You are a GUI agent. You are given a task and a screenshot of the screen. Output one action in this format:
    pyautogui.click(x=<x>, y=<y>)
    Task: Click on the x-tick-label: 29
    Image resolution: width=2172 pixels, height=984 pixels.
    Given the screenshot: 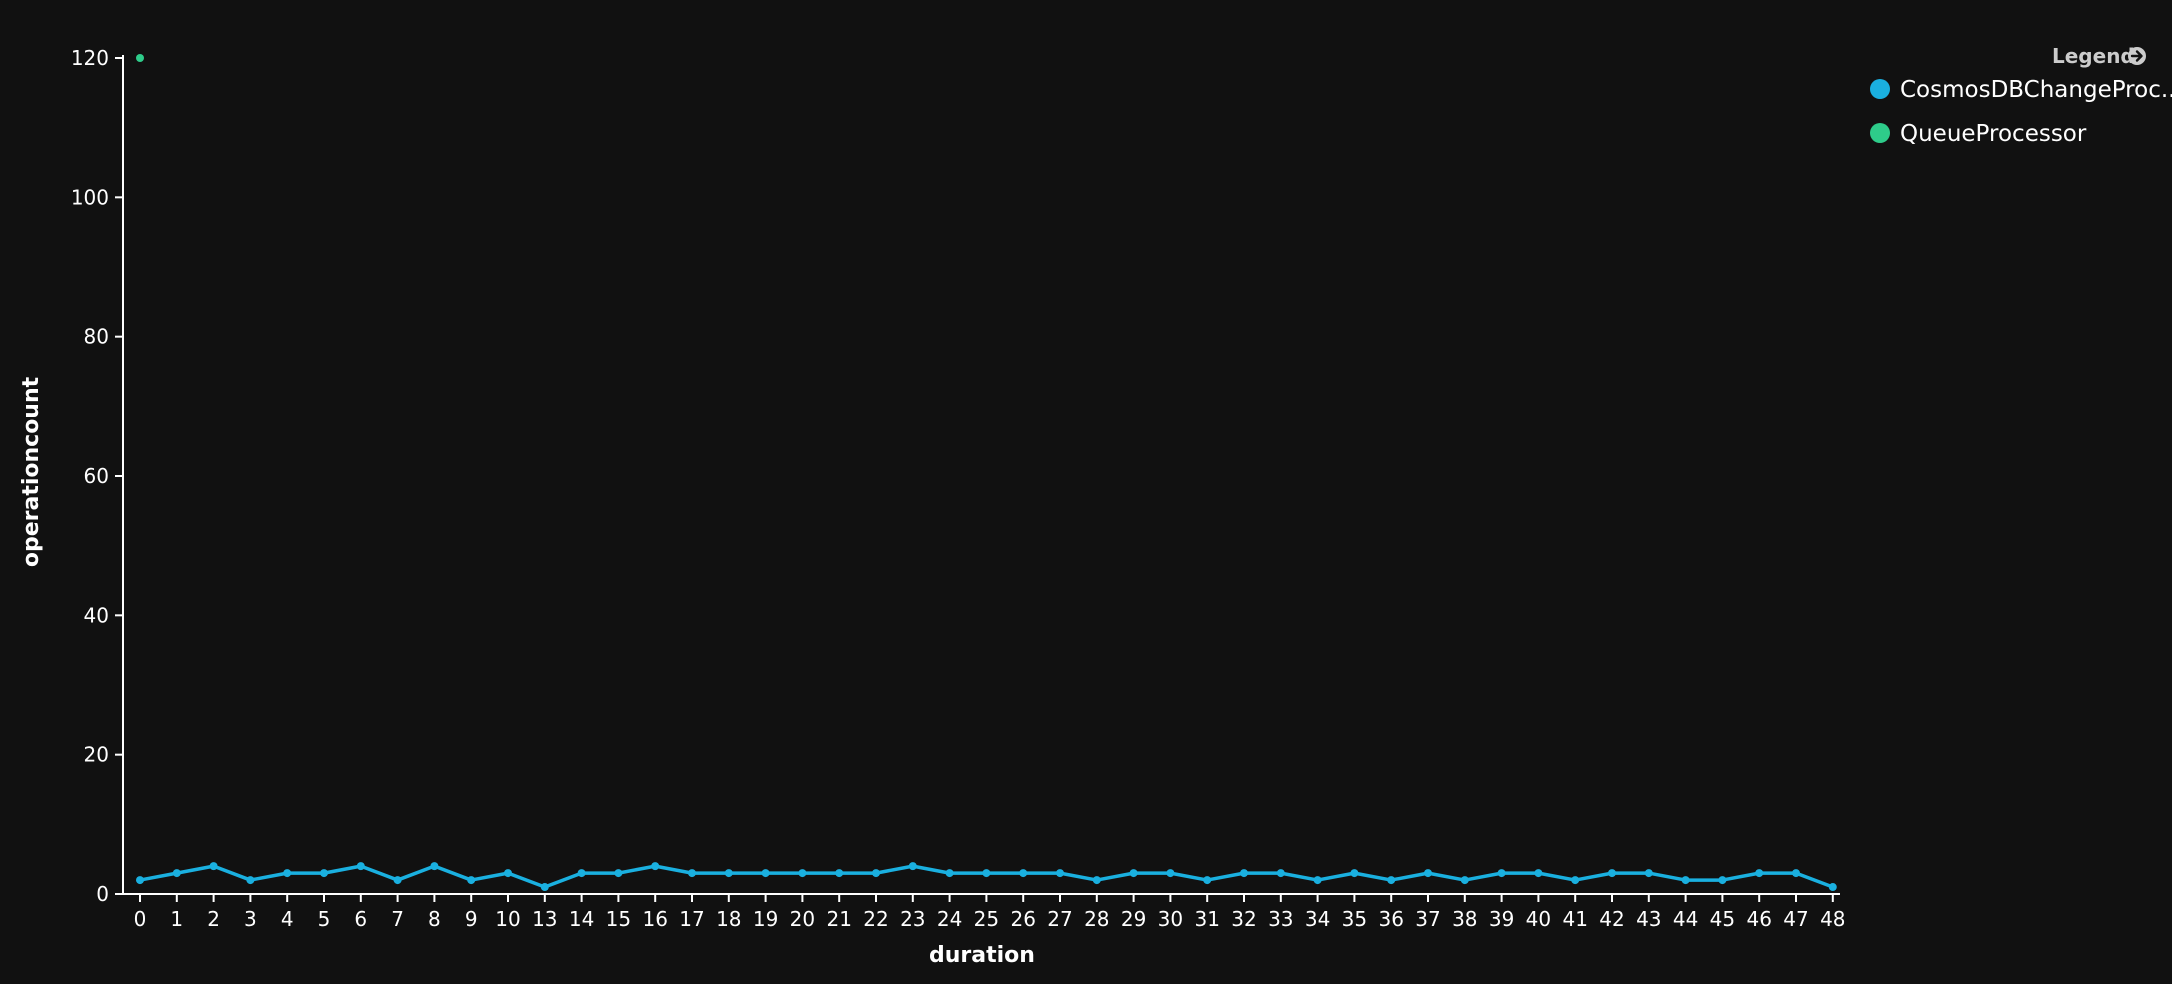 What is the action you would take?
    pyautogui.click(x=1133, y=919)
    